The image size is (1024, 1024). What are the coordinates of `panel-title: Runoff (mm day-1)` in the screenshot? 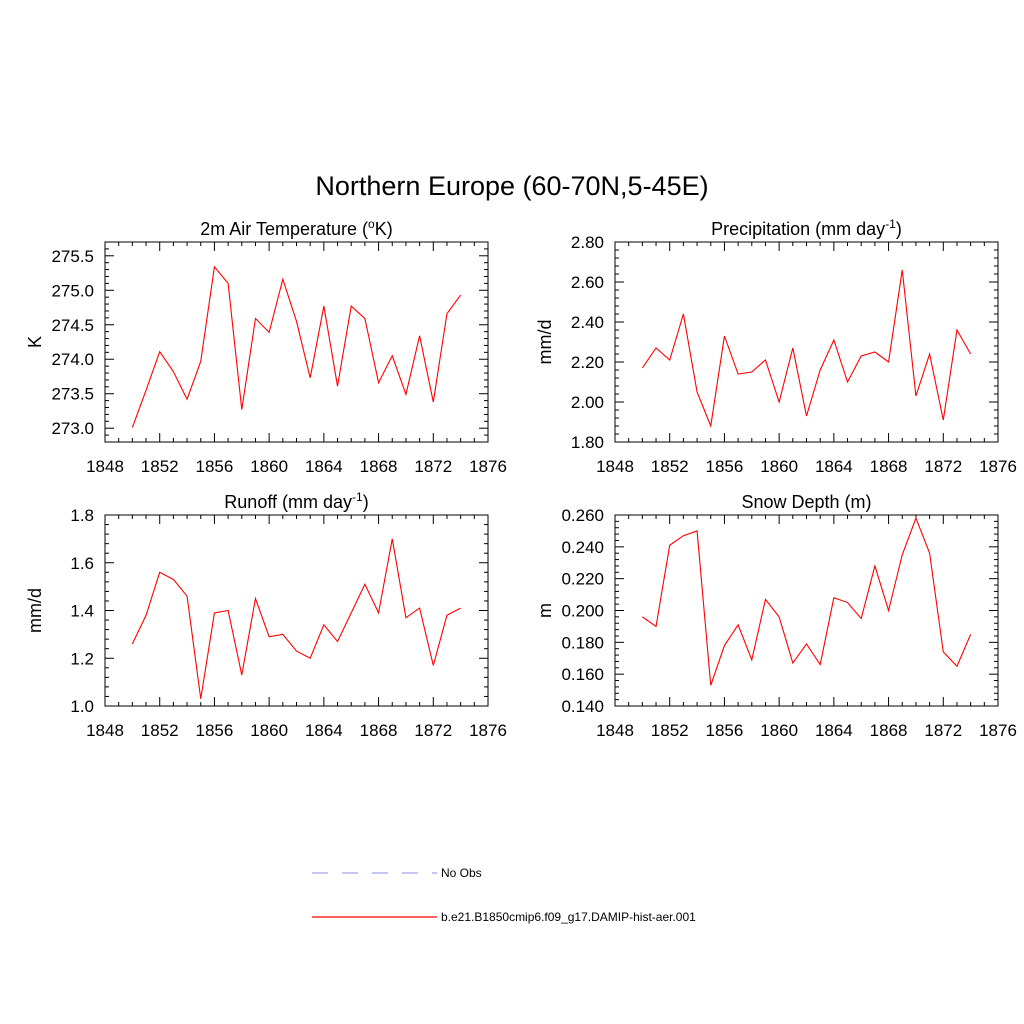 It's located at (296, 501).